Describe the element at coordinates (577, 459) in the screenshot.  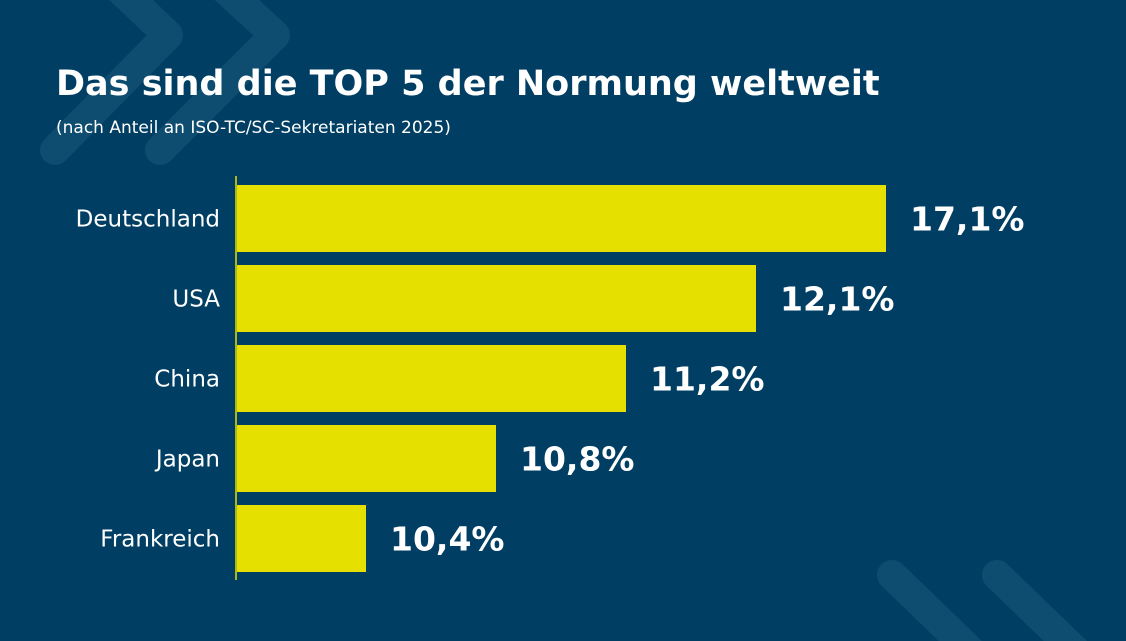
I see `value-label: 10,8%` at that location.